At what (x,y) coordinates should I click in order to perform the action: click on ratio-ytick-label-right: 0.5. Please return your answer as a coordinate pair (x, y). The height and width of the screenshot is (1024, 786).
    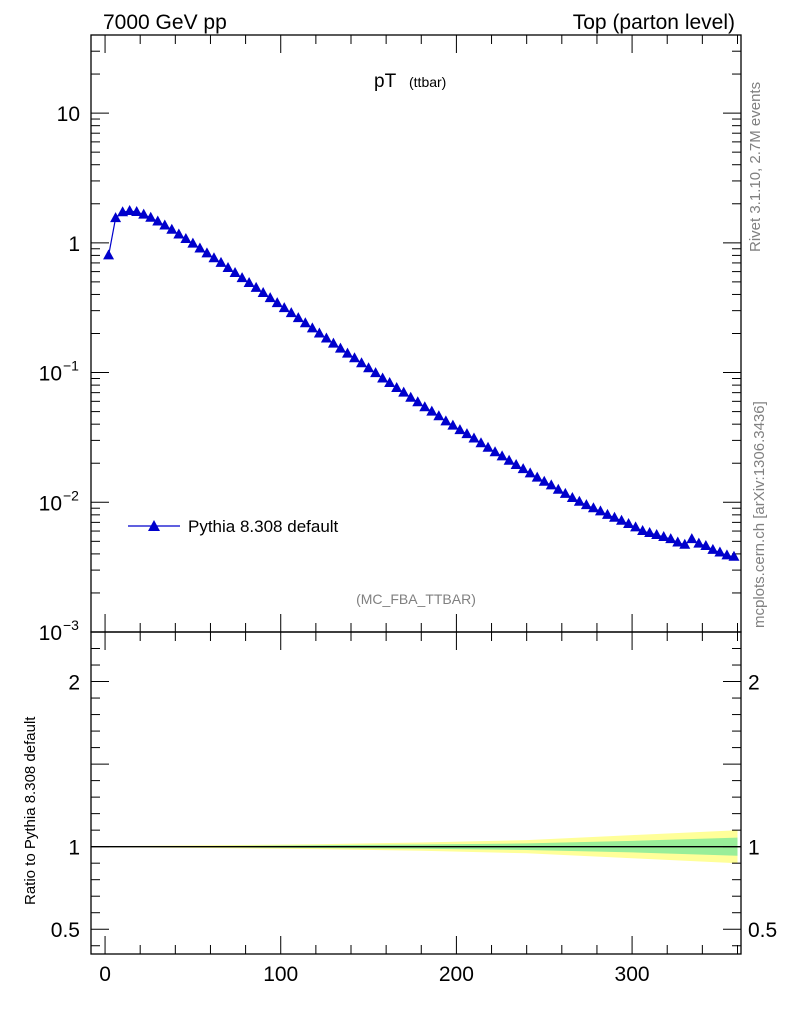
    Looking at the image, I should click on (762, 930).